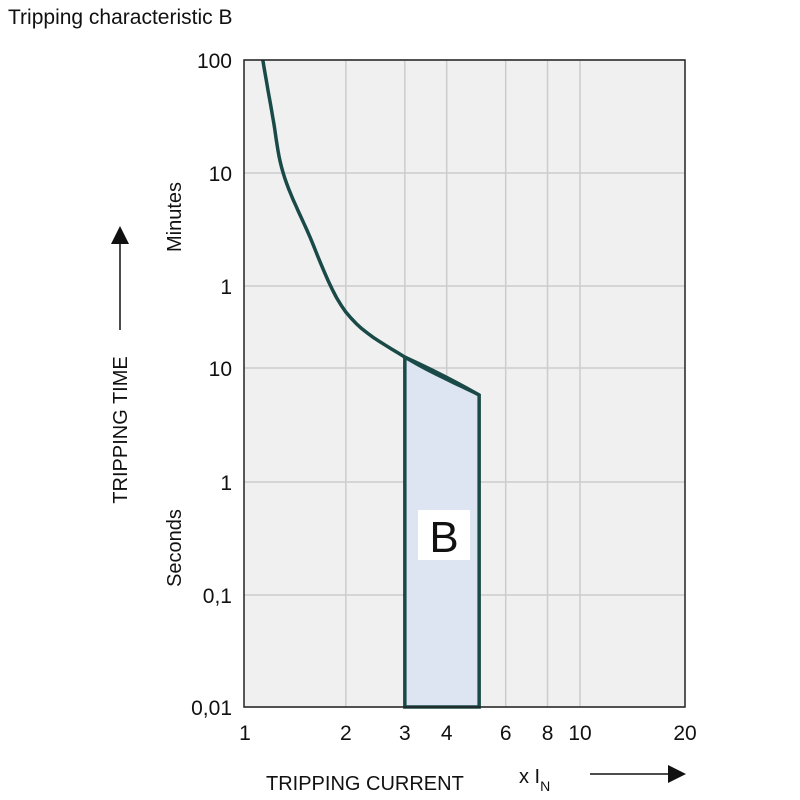  What do you see at coordinates (684, 733) in the screenshot?
I see `x-tick-label: 20` at bounding box center [684, 733].